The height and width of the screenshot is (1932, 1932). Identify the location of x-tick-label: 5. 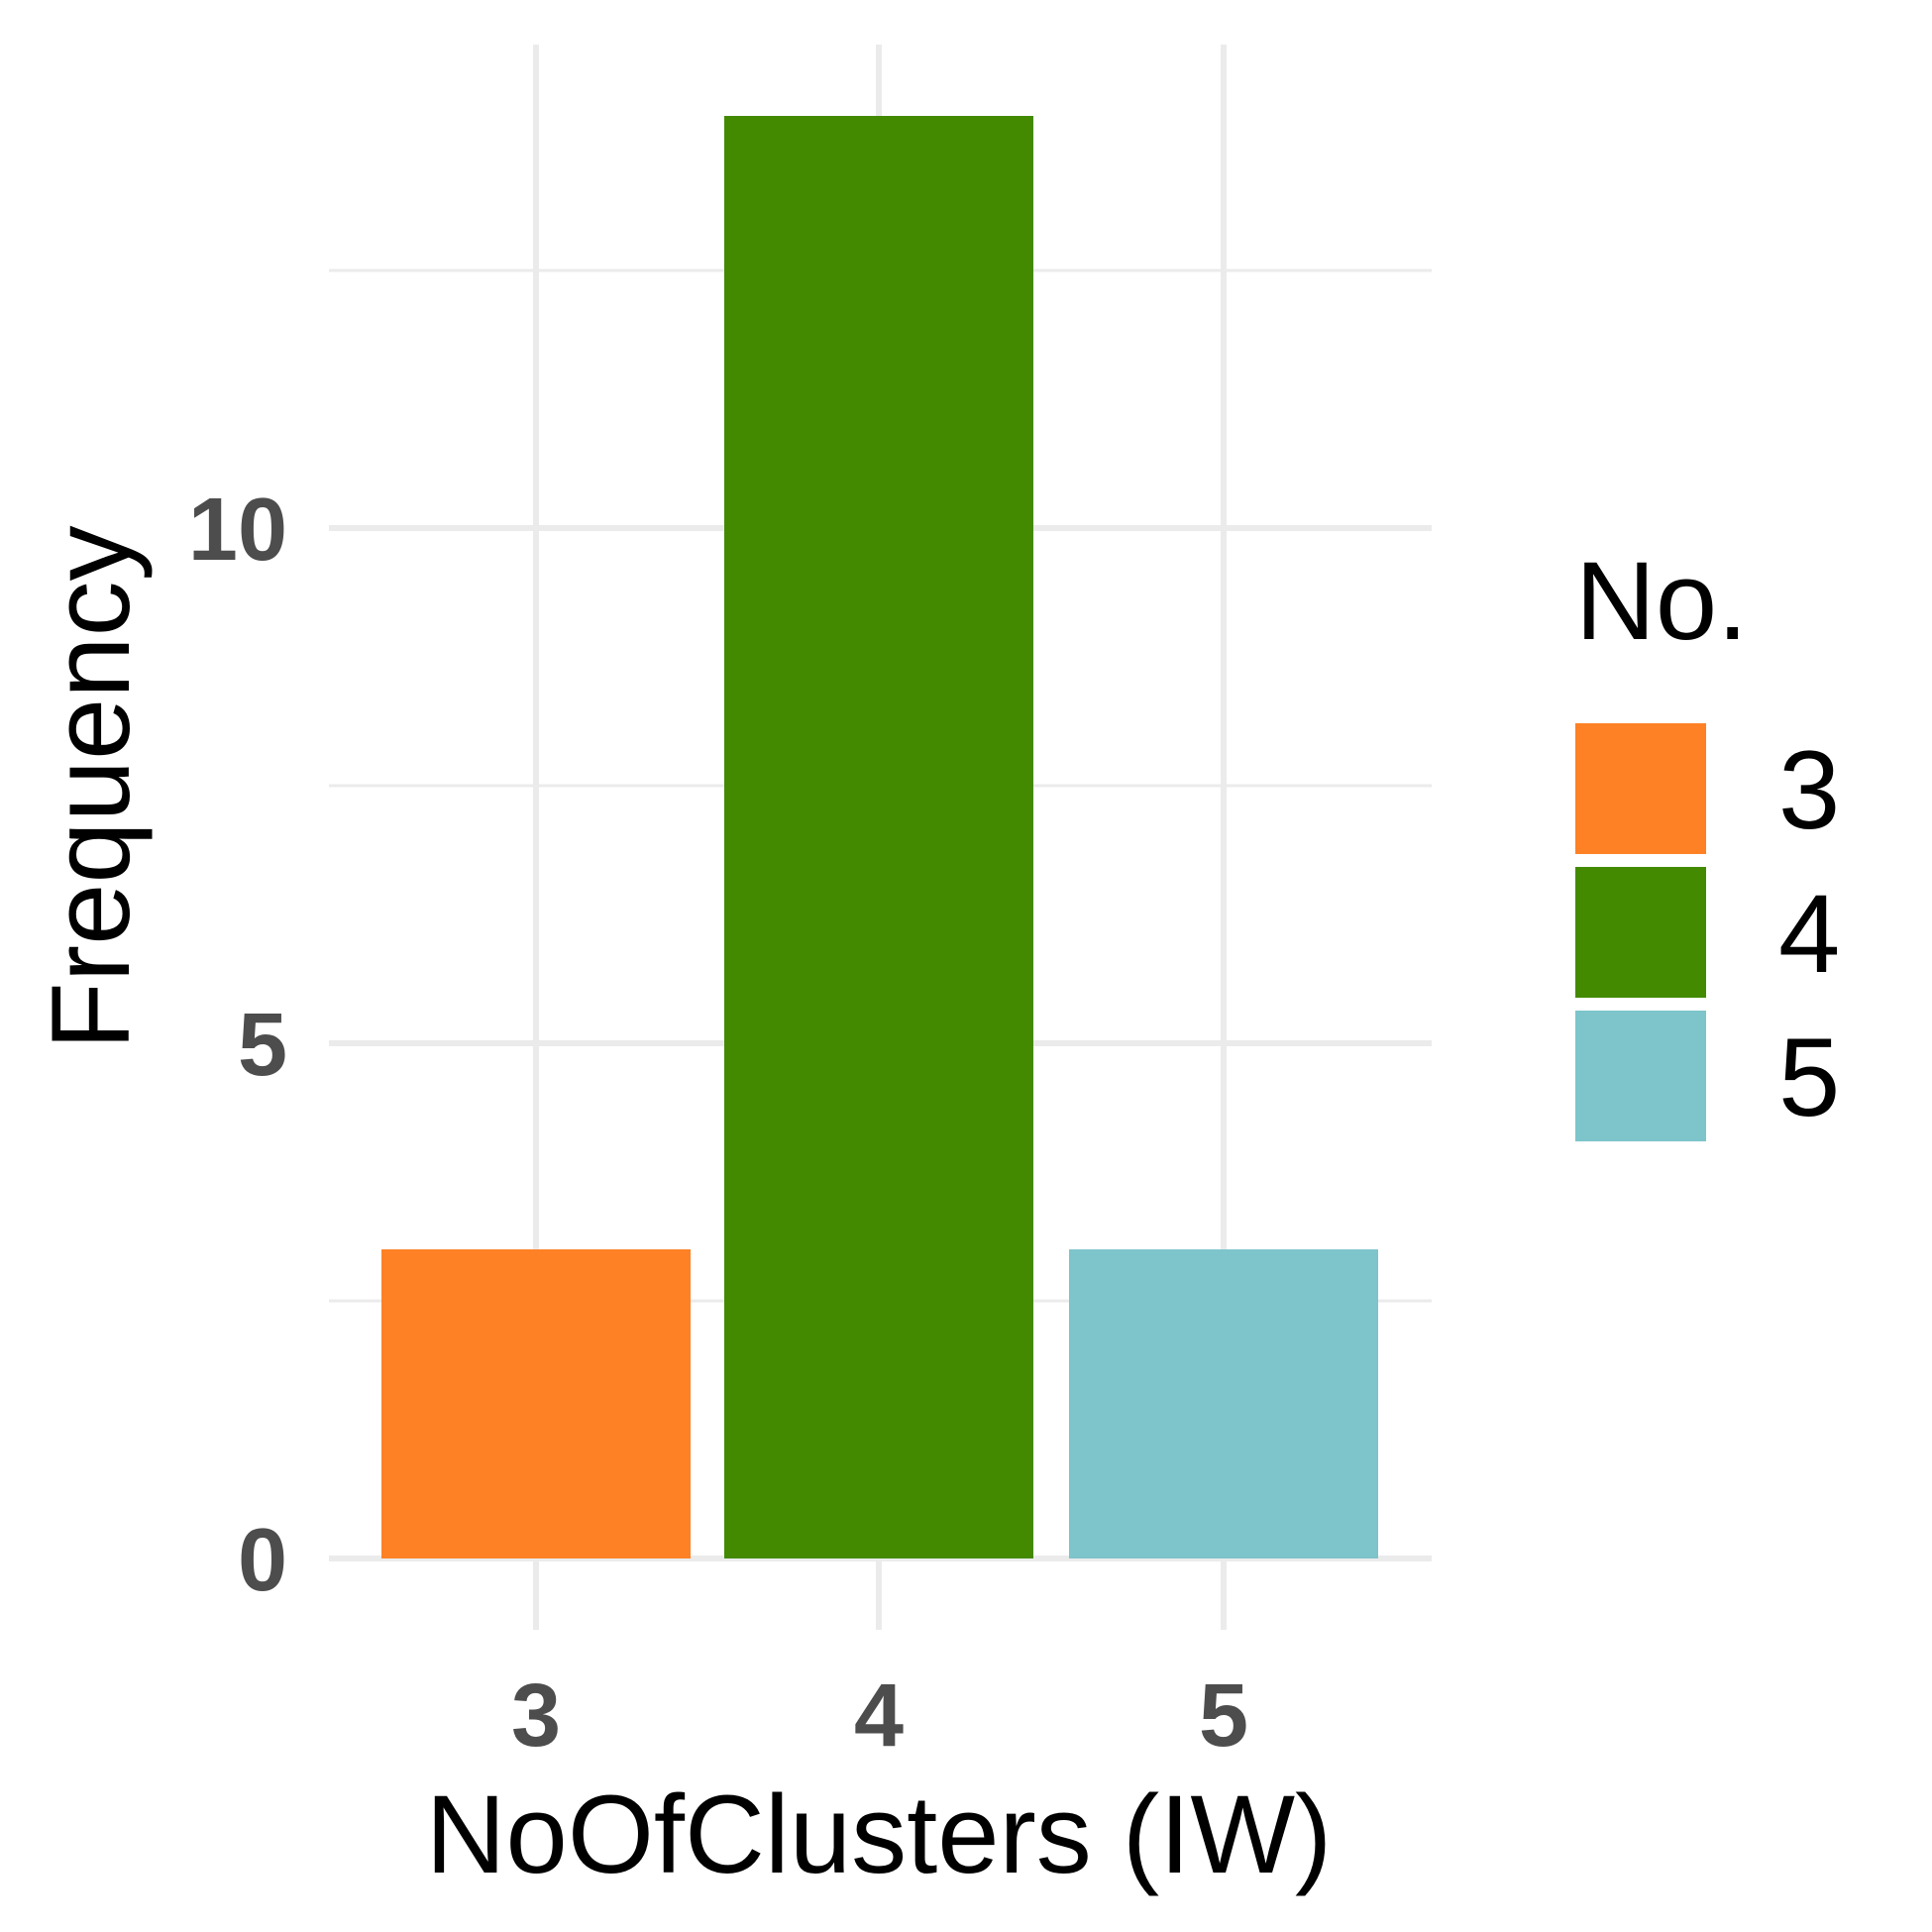
(1223, 1716).